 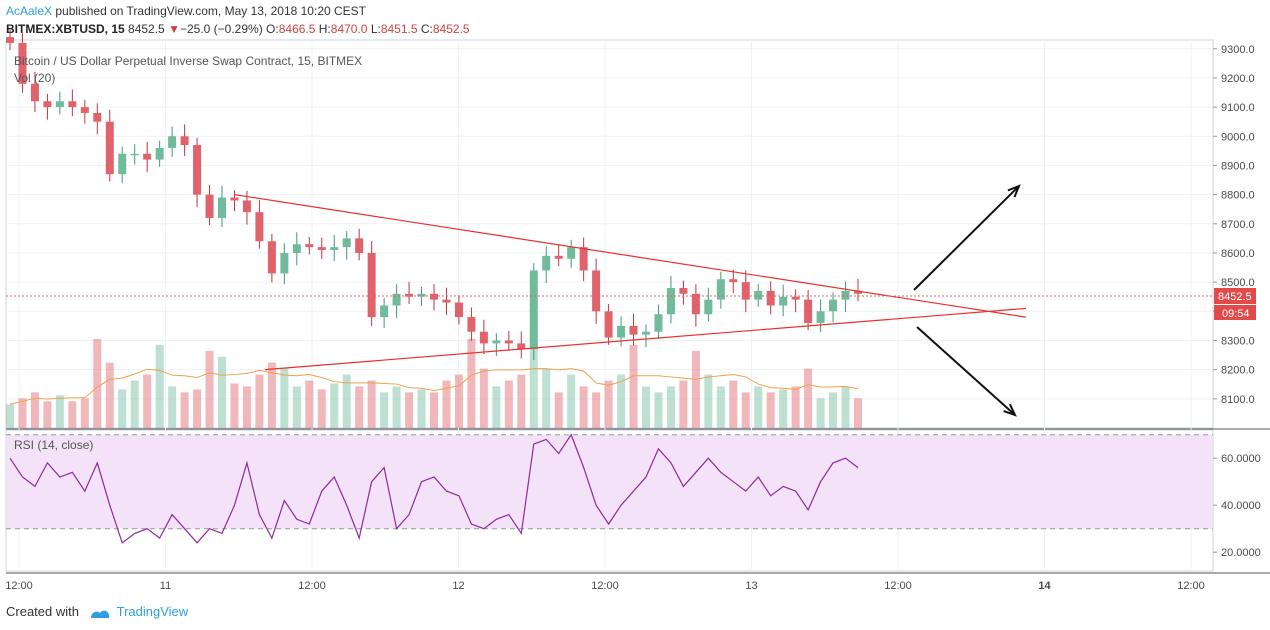 I want to click on tradingview-link: TradingView, so click(x=152, y=611).